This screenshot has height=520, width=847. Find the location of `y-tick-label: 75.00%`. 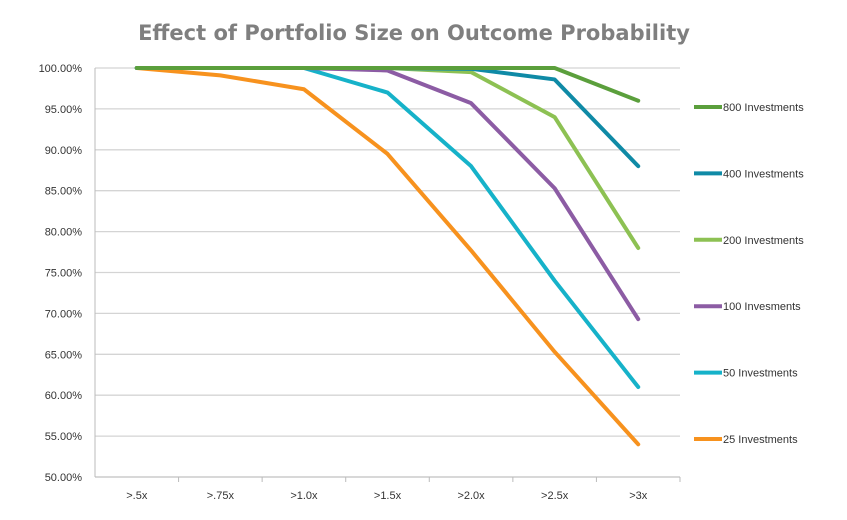

y-tick-label: 75.00% is located at coordinates (64, 274).